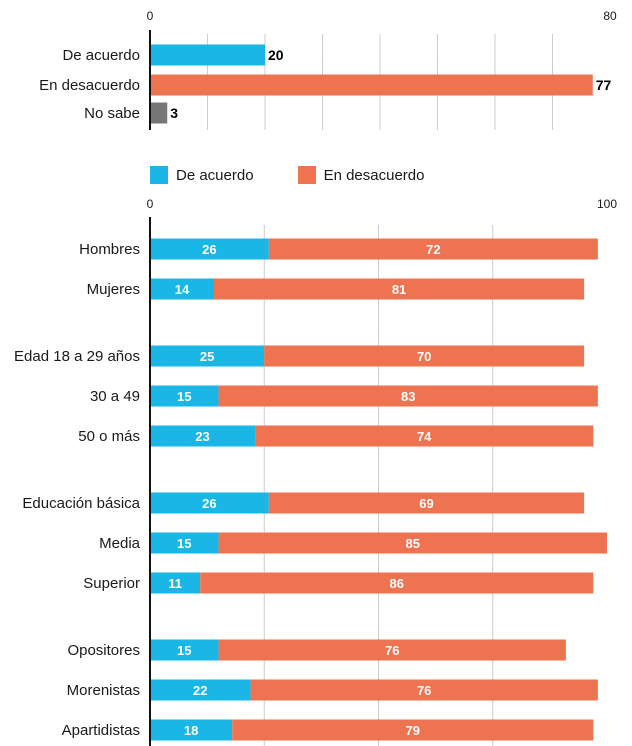 This screenshot has width=632, height=746. Describe the element at coordinates (607, 204) in the screenshot. I see `x-tick-label-chart2-max: 100` at that location.